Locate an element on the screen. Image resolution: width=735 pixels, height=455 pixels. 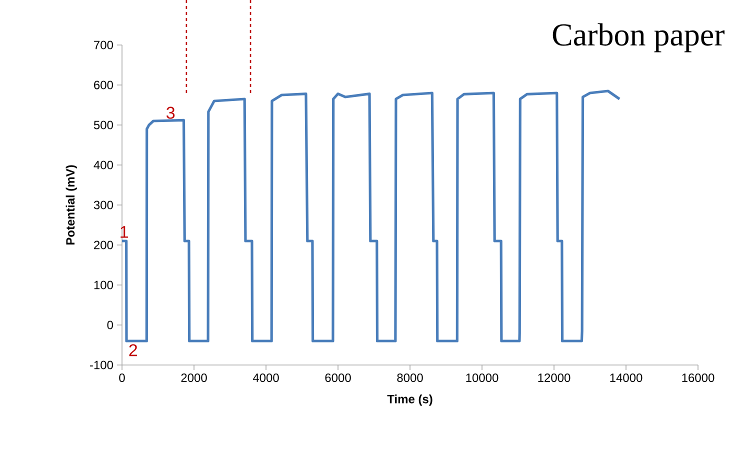
annotation: 3 is located at coordinates (170, 112).